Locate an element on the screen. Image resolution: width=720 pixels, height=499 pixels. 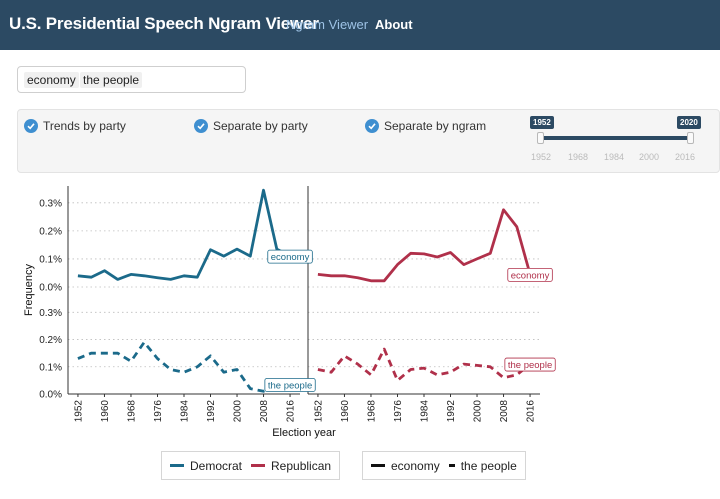
legend-item-republican: Republican is located at coordinates (291, 466).